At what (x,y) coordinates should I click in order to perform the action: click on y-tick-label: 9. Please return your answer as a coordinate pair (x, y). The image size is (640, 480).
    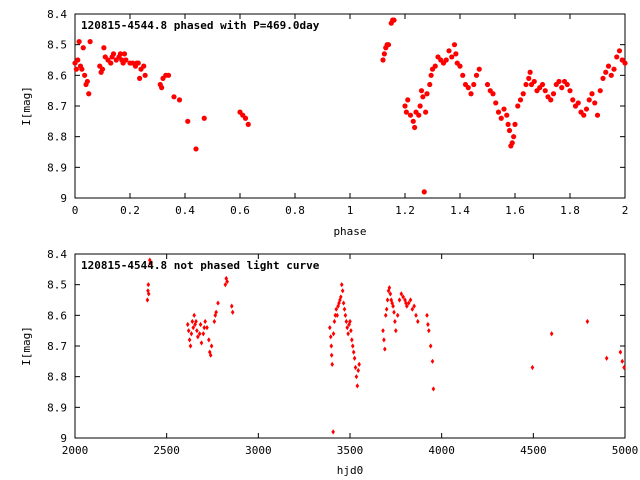
    Looking at the image, I should click on (63, 438).